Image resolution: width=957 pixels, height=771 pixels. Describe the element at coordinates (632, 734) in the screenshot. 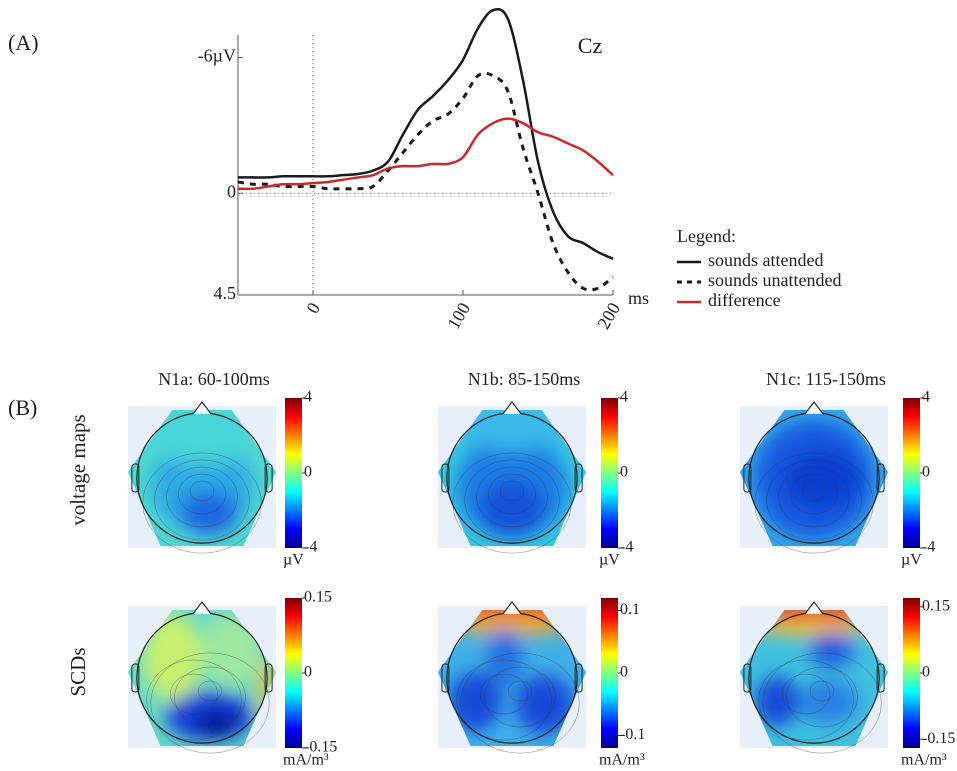

I see `colorbar-tick-label: -0.1` at that location.